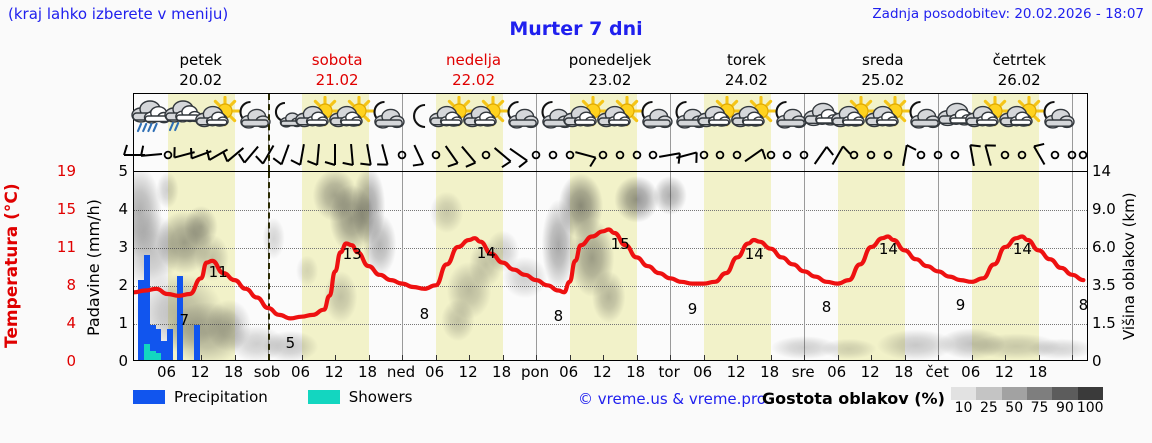  Describe the element at coordinates (419, 118) in the screenshot. I see `moon-icon` at that location.